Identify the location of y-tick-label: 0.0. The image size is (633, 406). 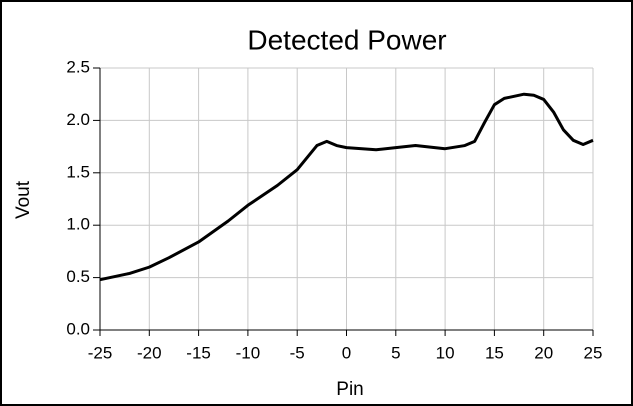
(78, 328).